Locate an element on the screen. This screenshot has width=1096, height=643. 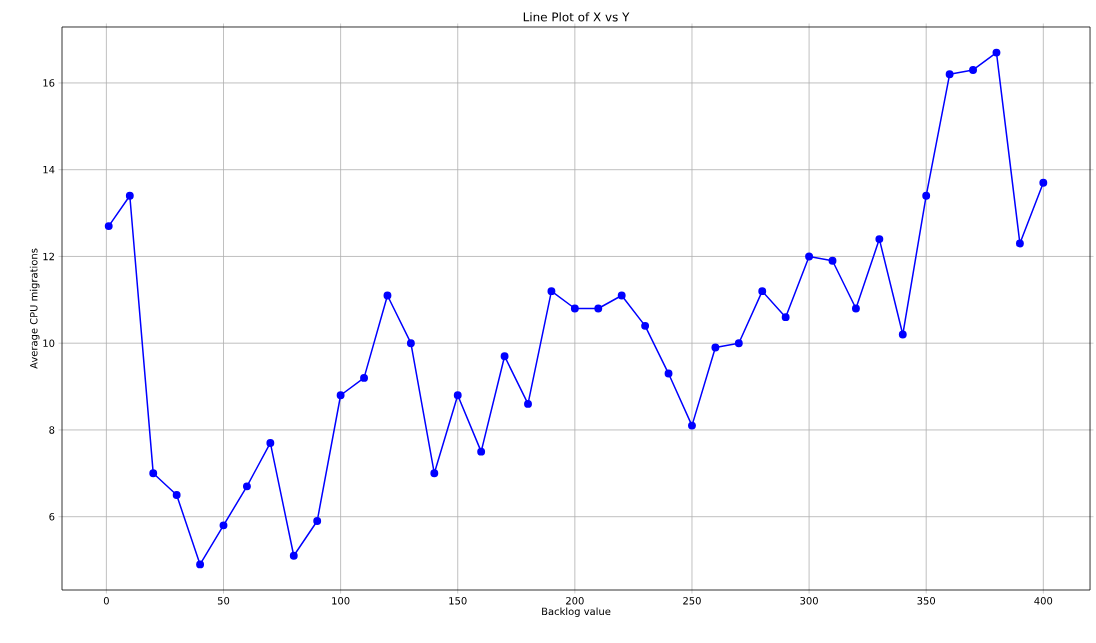
x-tick-label: 100 is located at coordinates (341, 601).